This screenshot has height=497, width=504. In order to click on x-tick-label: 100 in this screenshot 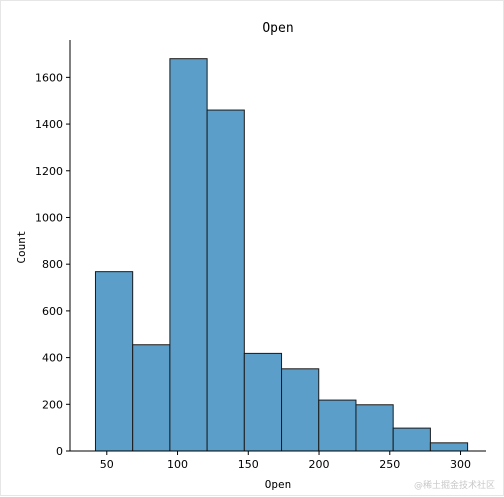, I will do `click(177, 464)`.